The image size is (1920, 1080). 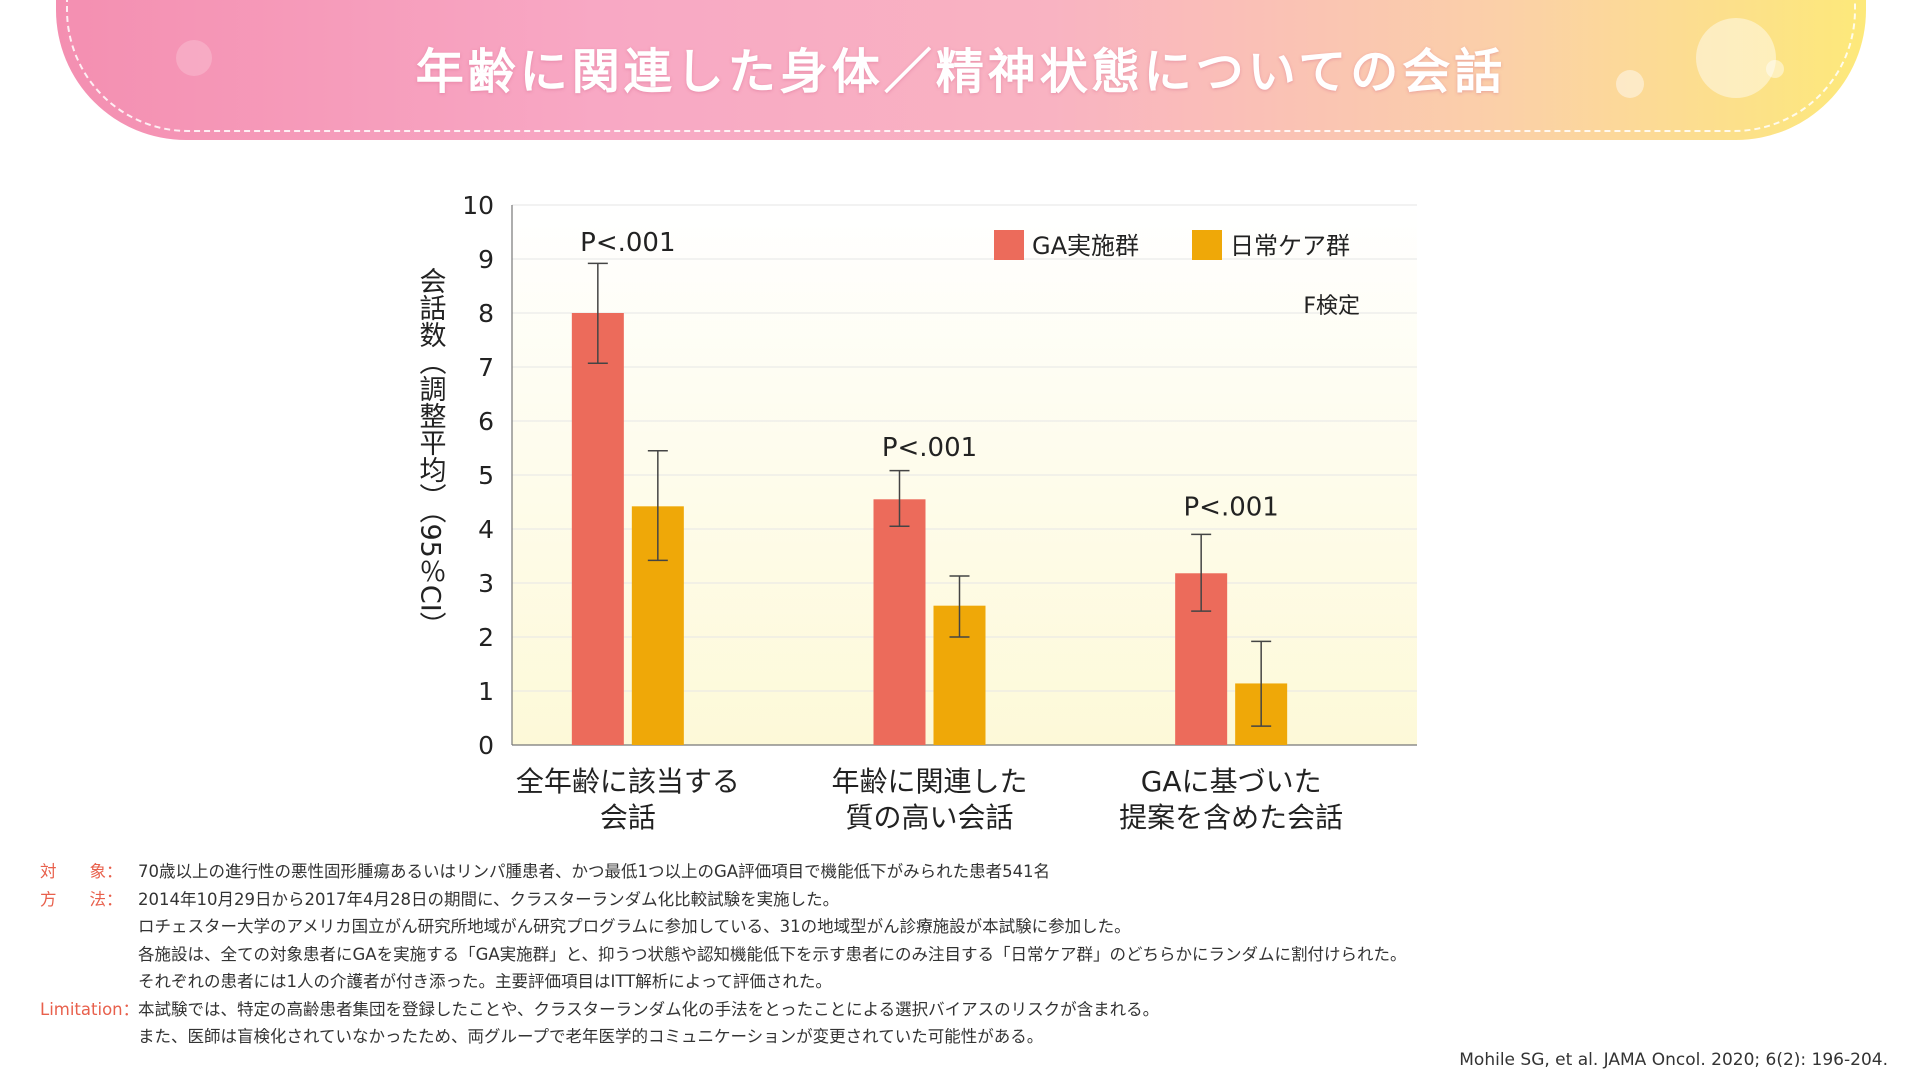 I want to click on footnote-label: Limitation：, so click(x=90, y=1009).